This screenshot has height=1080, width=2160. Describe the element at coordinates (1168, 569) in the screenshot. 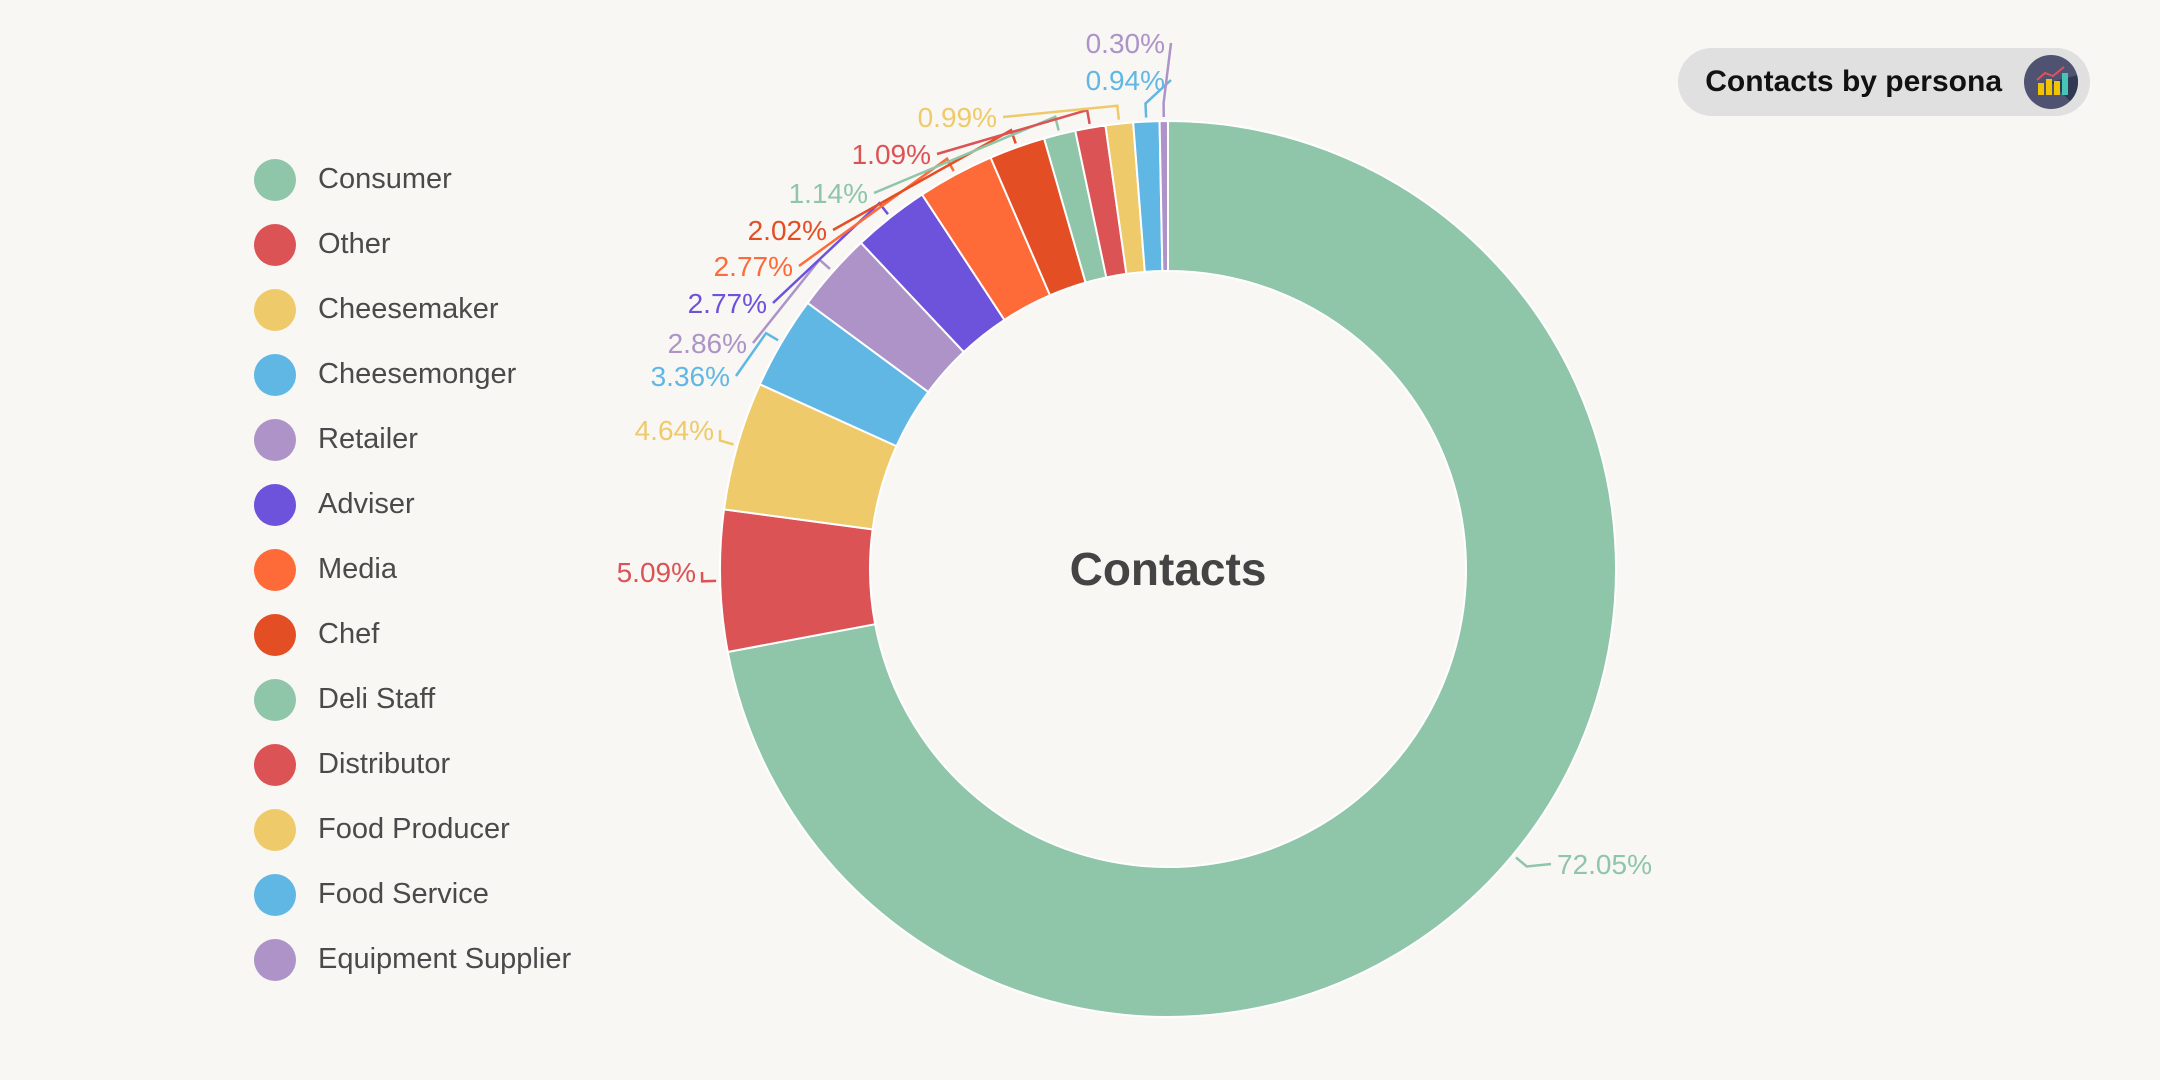

I see `center-label: Contacts` at that location.